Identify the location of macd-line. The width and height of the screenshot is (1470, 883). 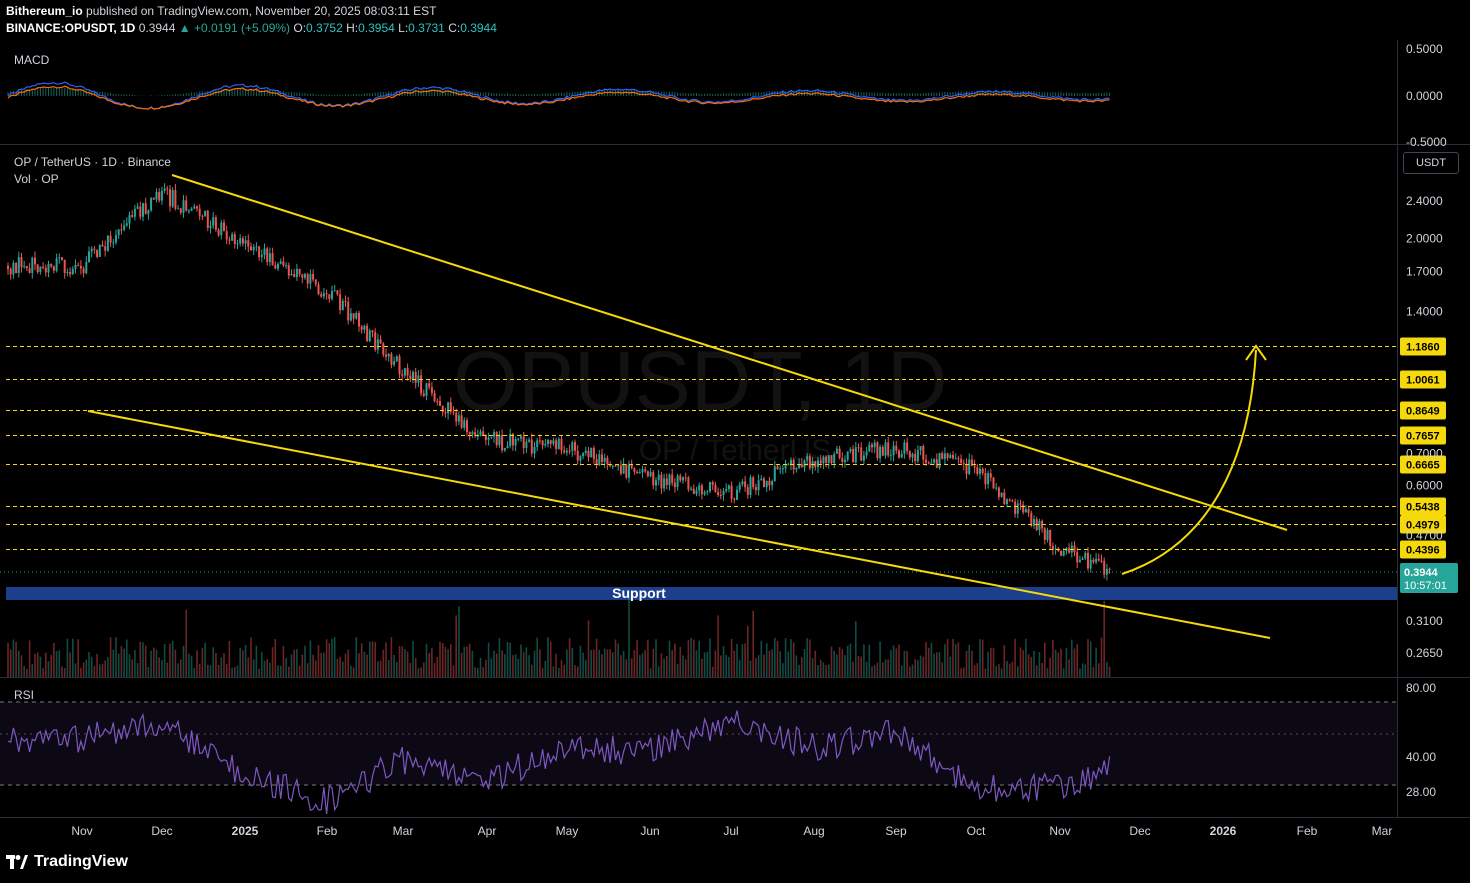
(558, 95).